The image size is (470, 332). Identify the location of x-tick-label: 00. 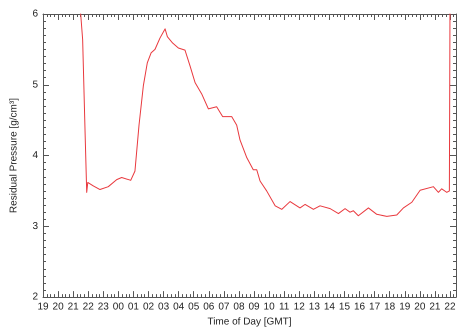
(118, 307).